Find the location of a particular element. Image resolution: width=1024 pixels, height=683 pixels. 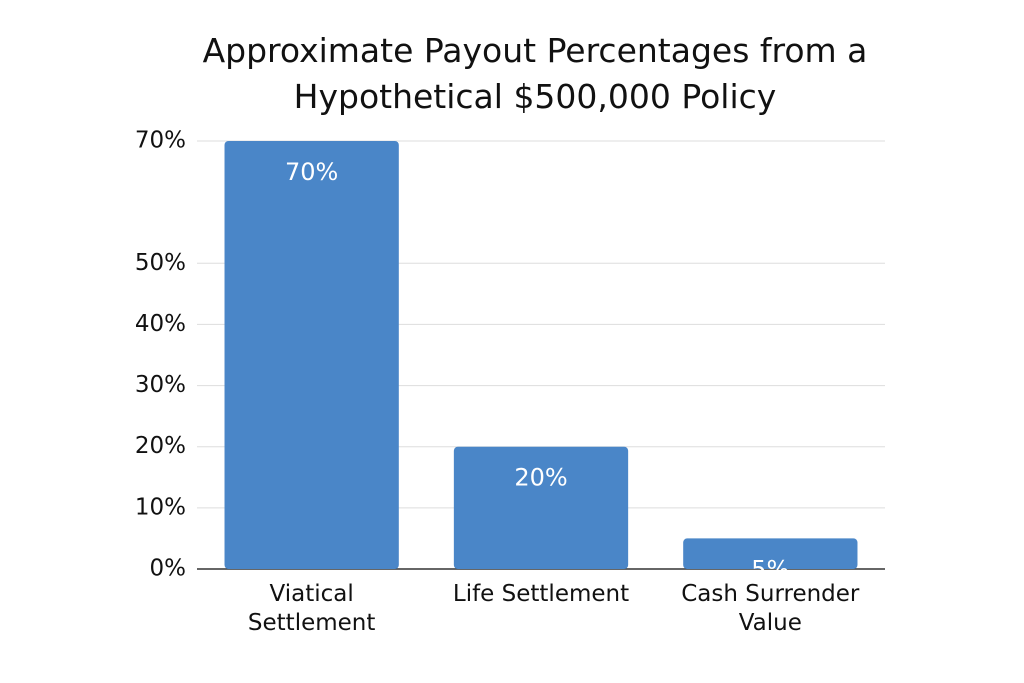

value-label: 20% is located at coordinates (540, 478).